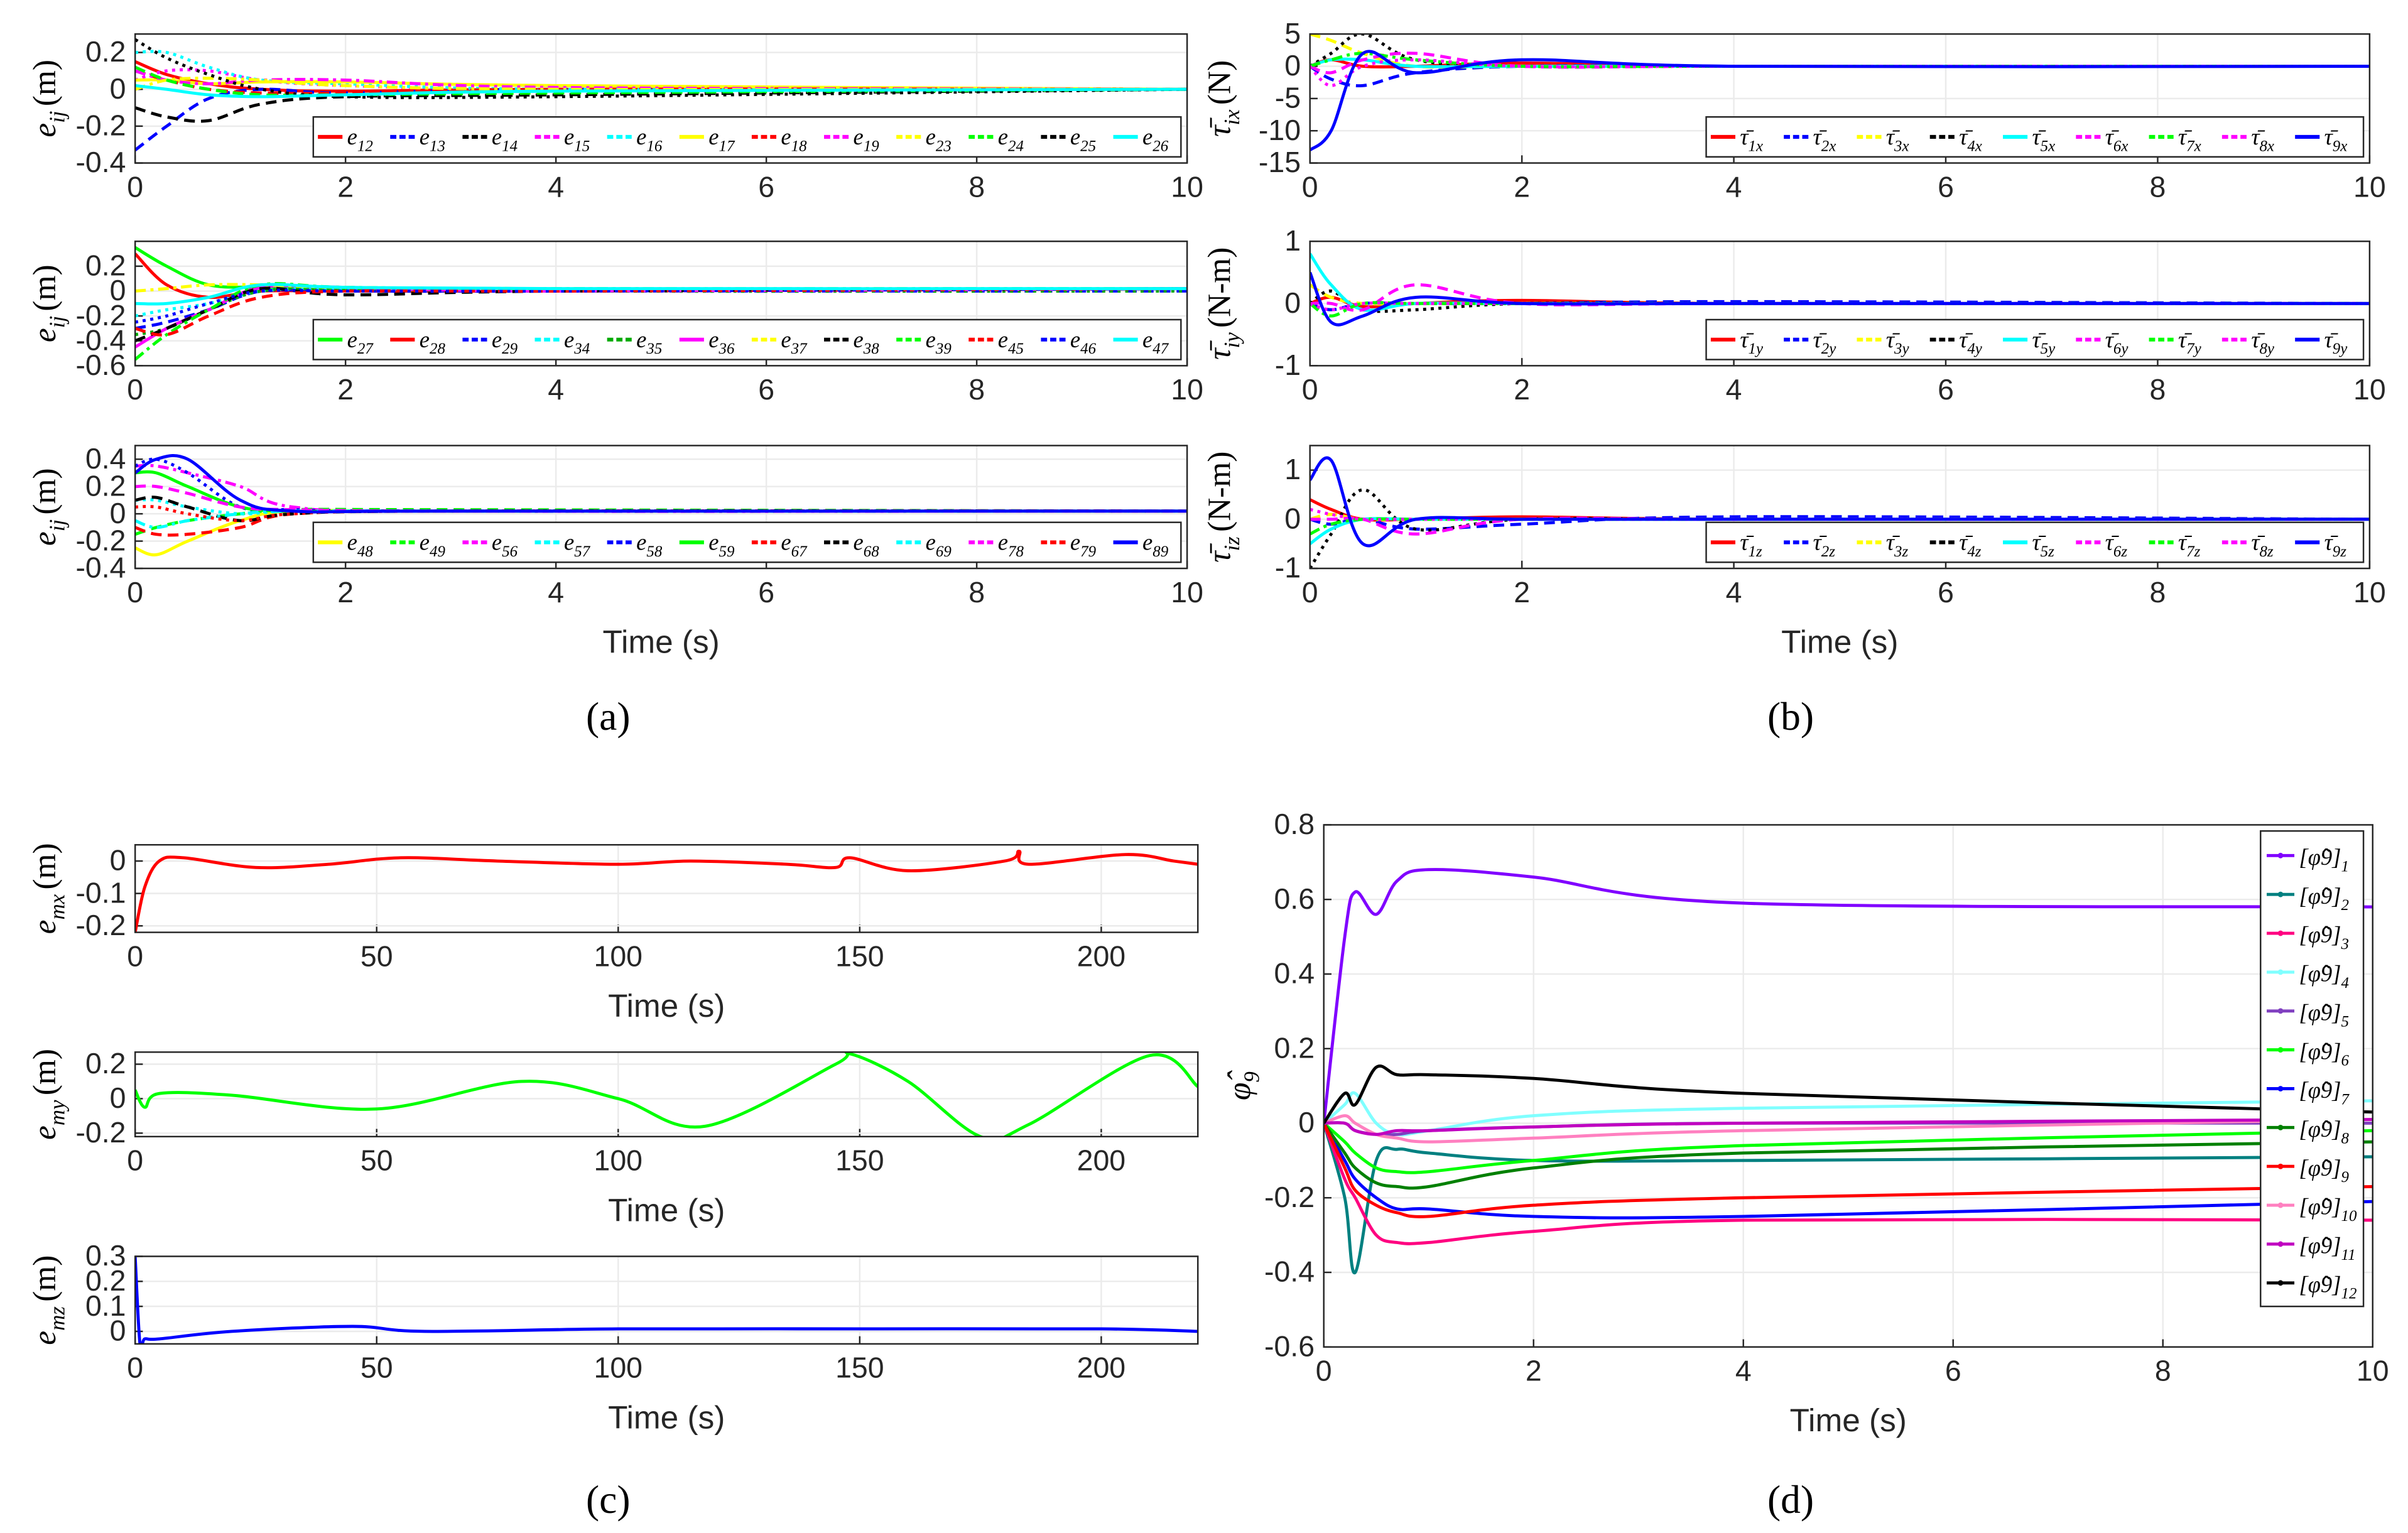 The width and height of the screenshot is (2408, 1533). I want to click on x-axis-label: Time (s), so click(666, 1210).